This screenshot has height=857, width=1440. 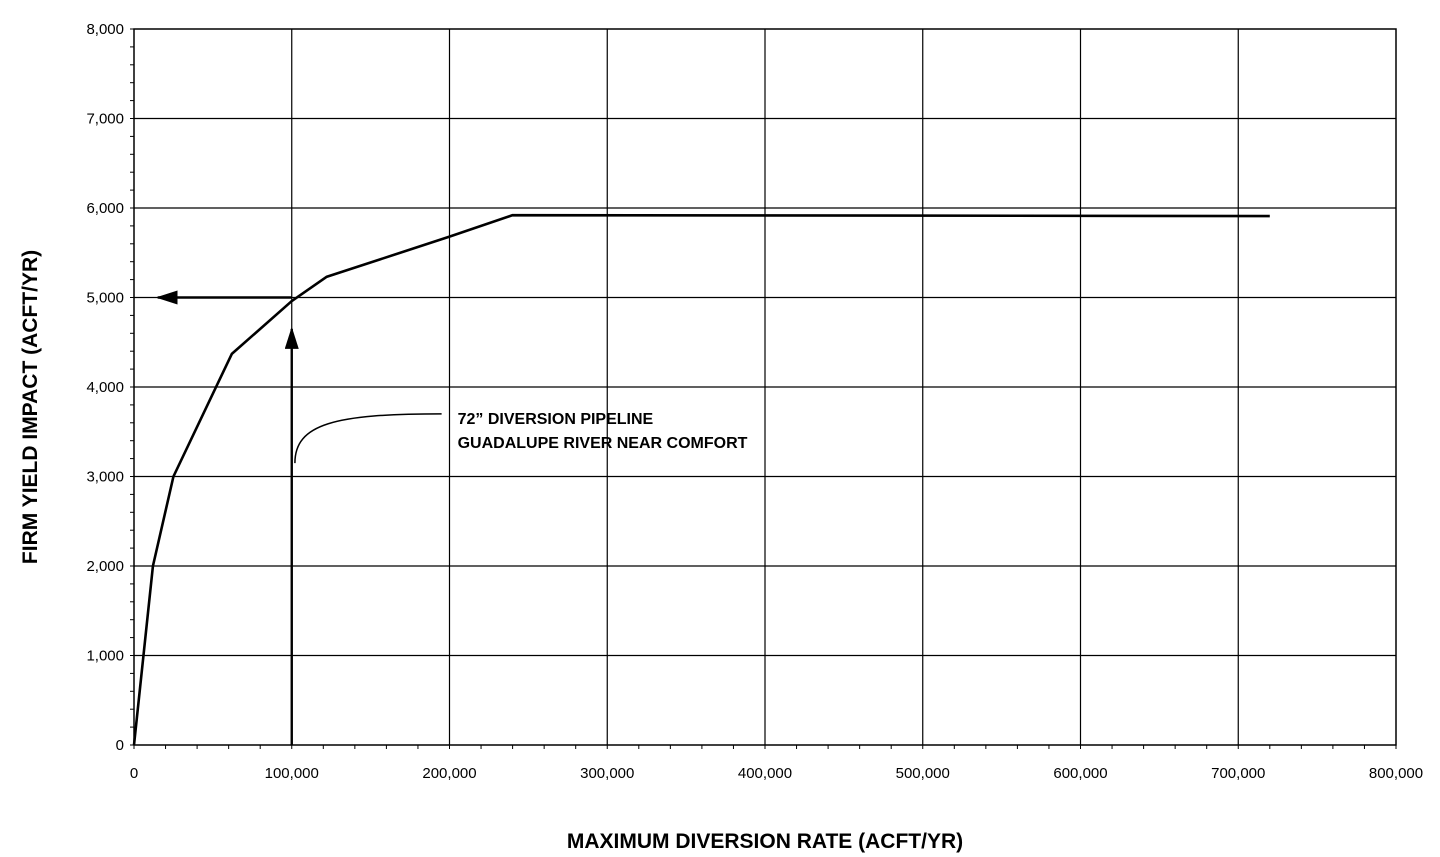 I want to click on x-tick-label: 0, so click(x=134, y=773).